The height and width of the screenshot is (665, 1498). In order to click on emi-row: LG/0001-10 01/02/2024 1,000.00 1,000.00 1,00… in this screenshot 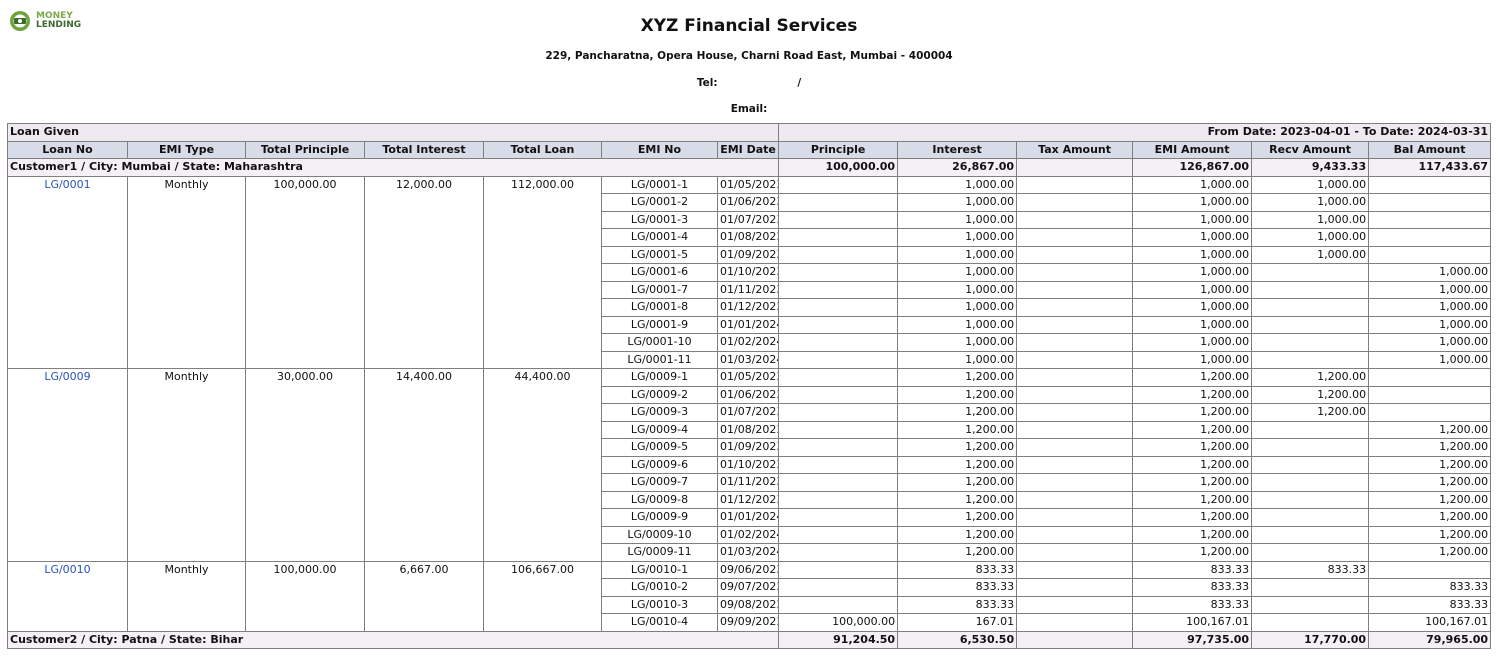, I will do `click(750, 342)`.